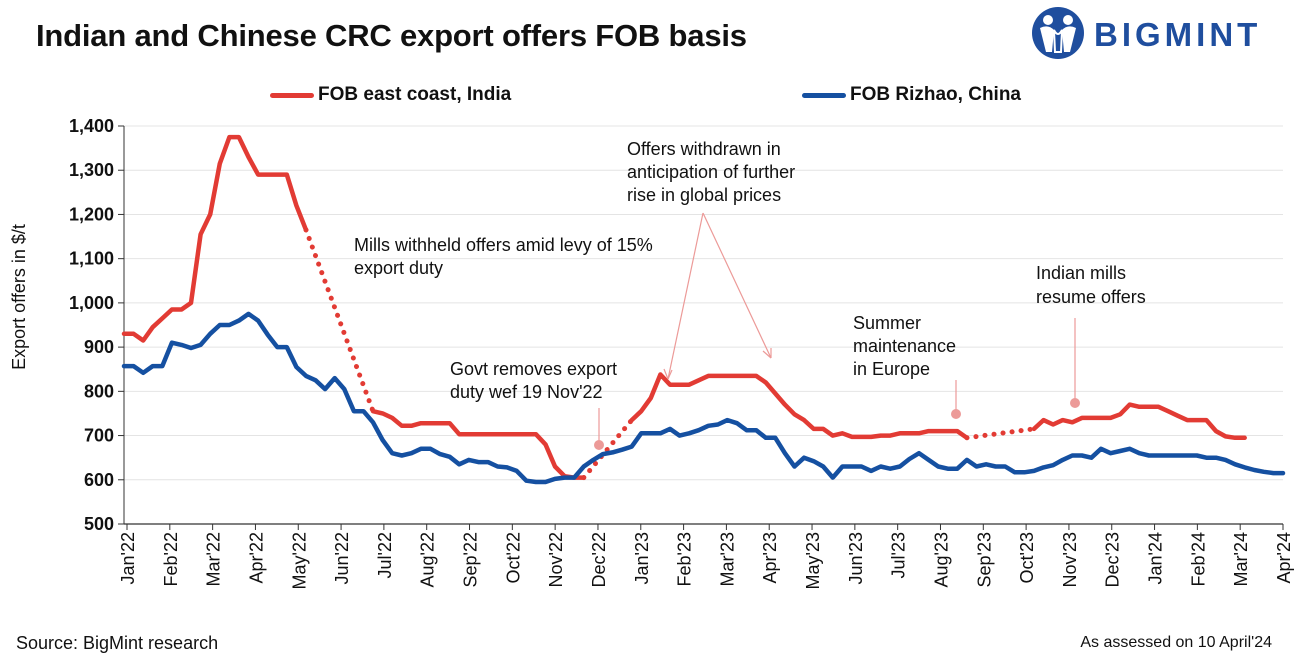 Image resolution: width=1308 pixels, height=671 pixels. Describe the element at coordinates (711, 172) in the screenshot. I see `annotation-text: anticipation of further` at that location.